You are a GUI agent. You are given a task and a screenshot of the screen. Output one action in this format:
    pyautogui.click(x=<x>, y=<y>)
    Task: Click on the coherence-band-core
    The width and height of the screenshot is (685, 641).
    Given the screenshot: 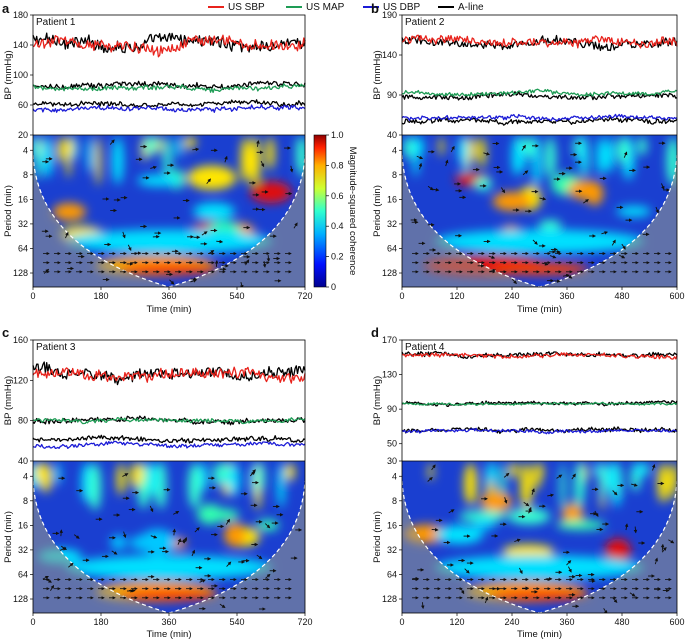 What is the action you would take?
    pyautogui.click(x=169, y=268)
    